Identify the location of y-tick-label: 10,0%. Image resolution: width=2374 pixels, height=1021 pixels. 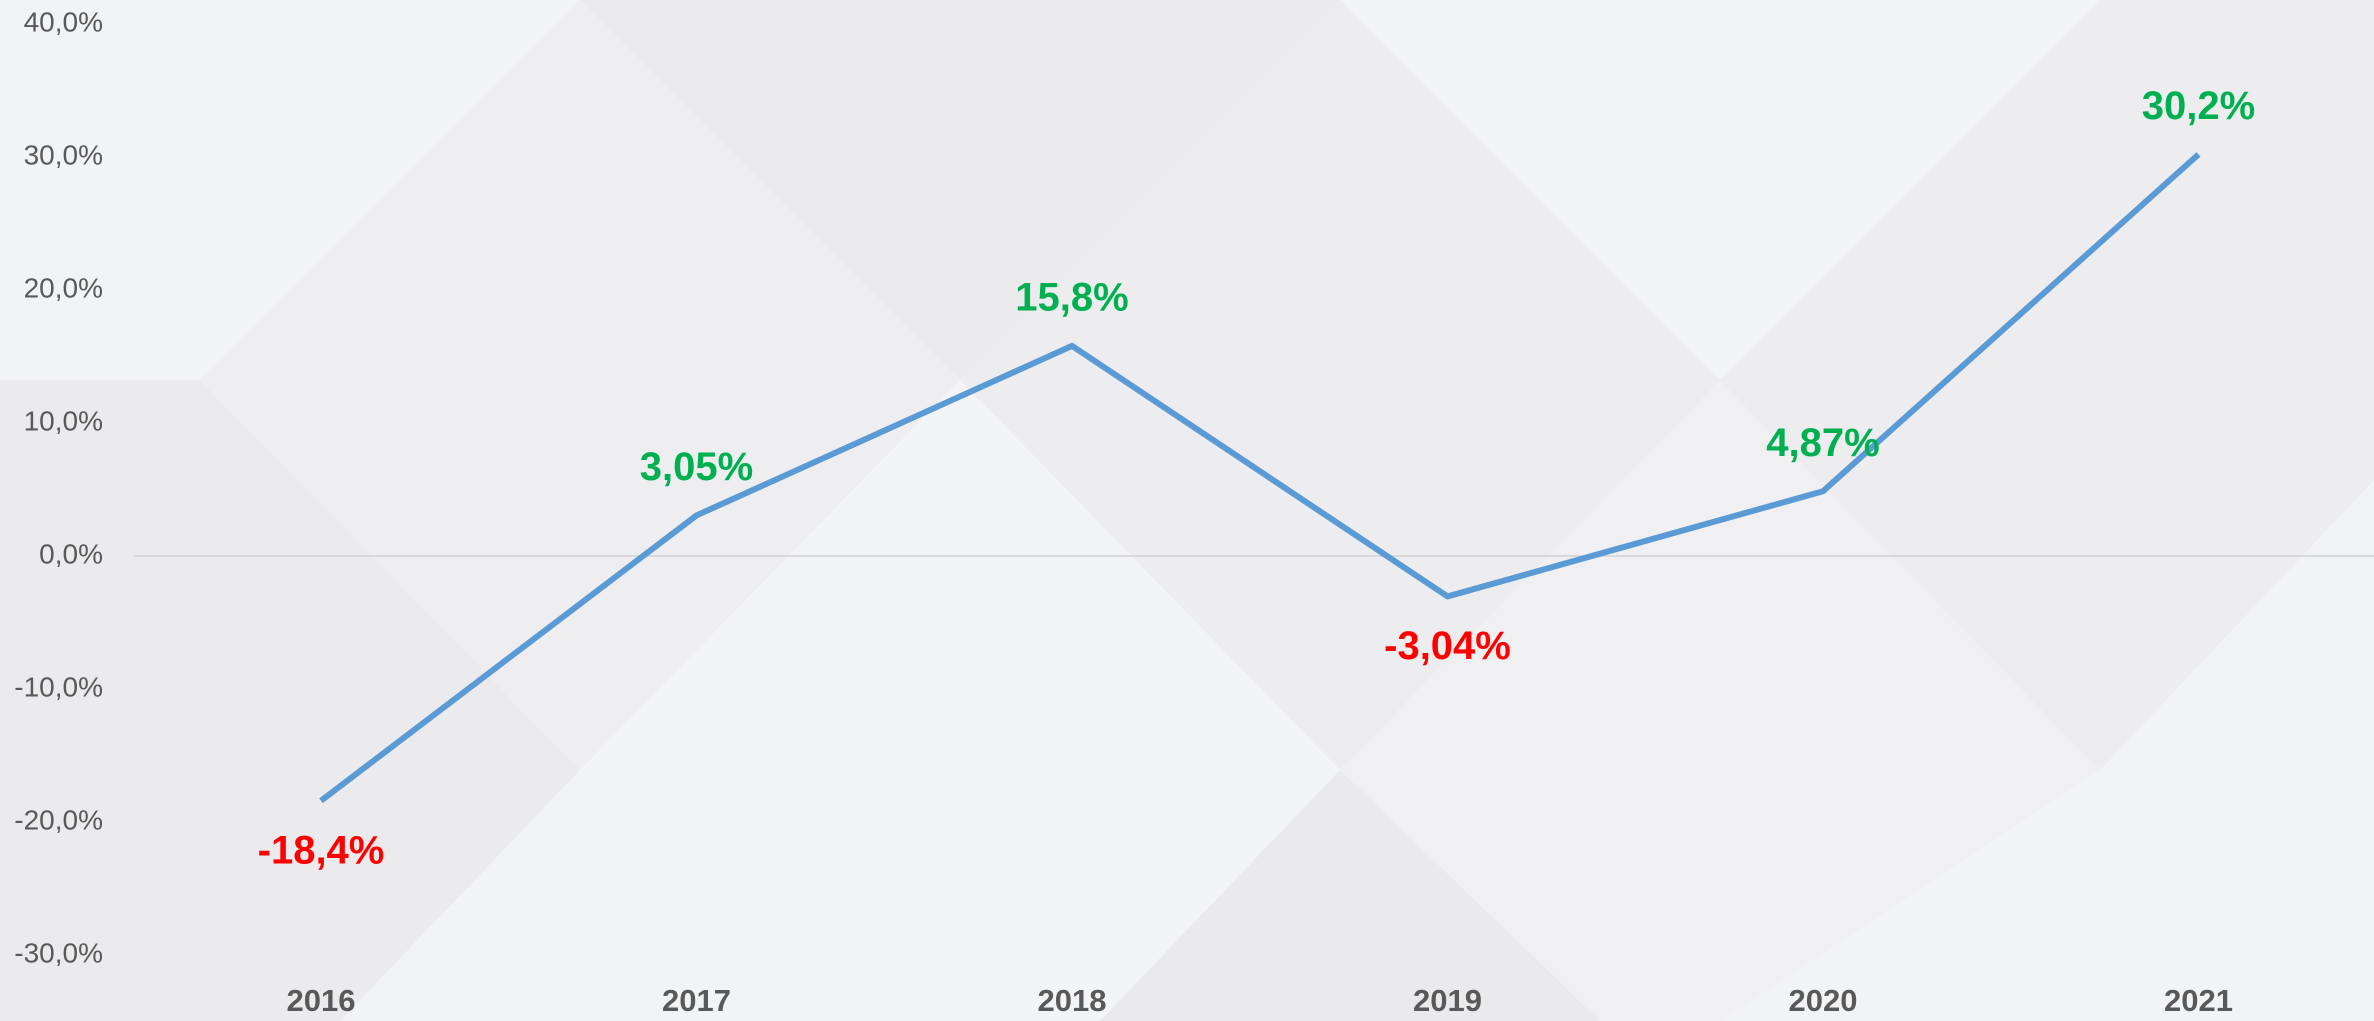
(63, 420).